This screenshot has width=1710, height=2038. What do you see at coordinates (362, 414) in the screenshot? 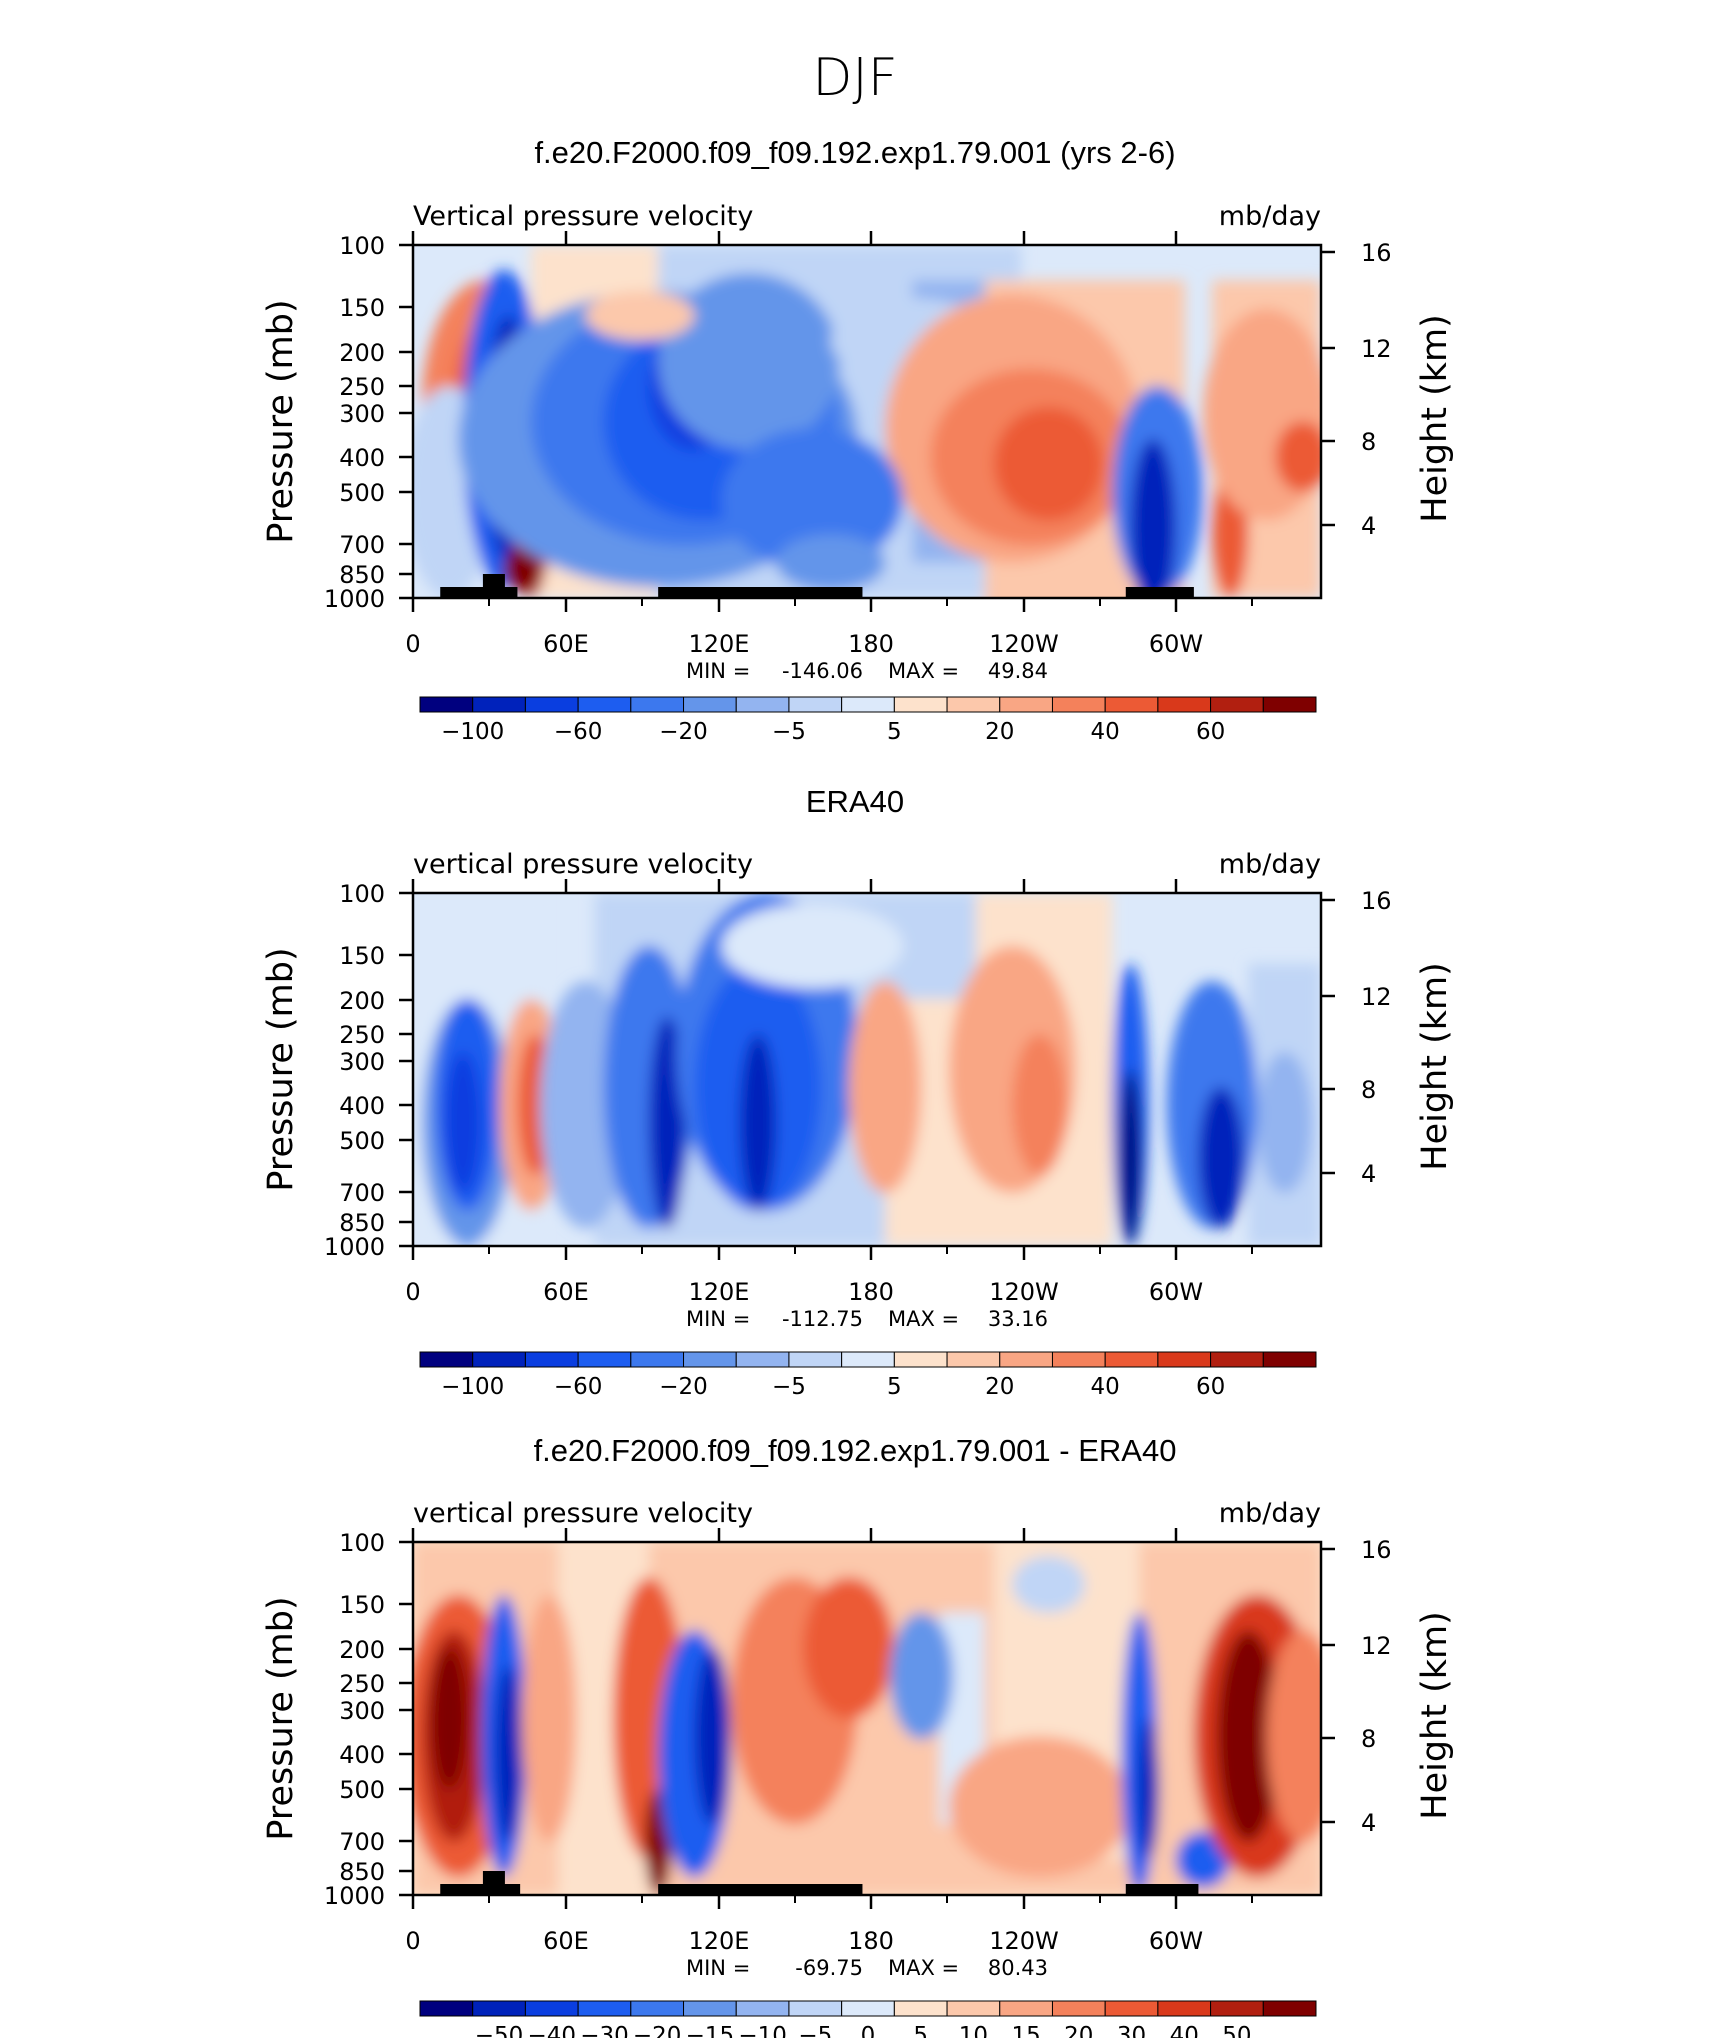
I see `y-tick-label: 300` at bounding box center [362, 414].